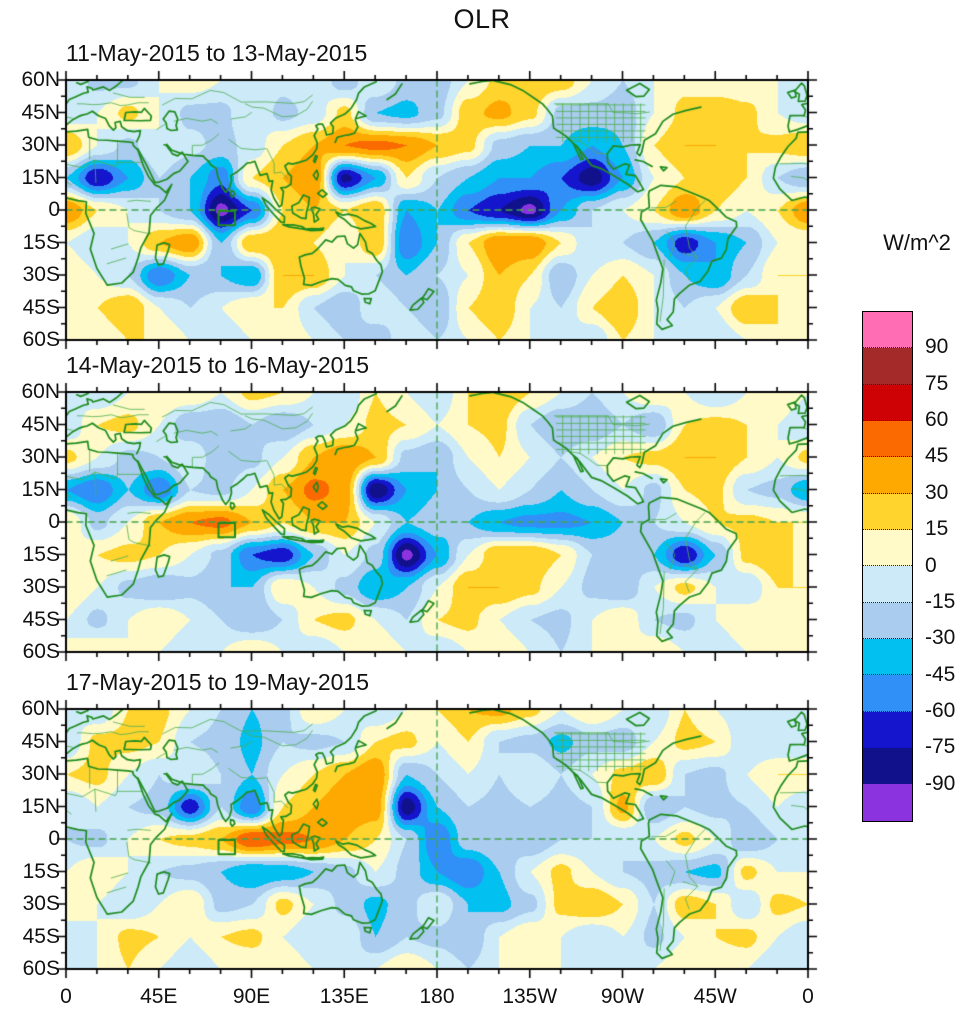 The height and width of the screenshot is (1013, 964). Describe the element at coordinates (40, 741) in the screenshot. I see `lat-tick-label-panel3: 45N` at that location.